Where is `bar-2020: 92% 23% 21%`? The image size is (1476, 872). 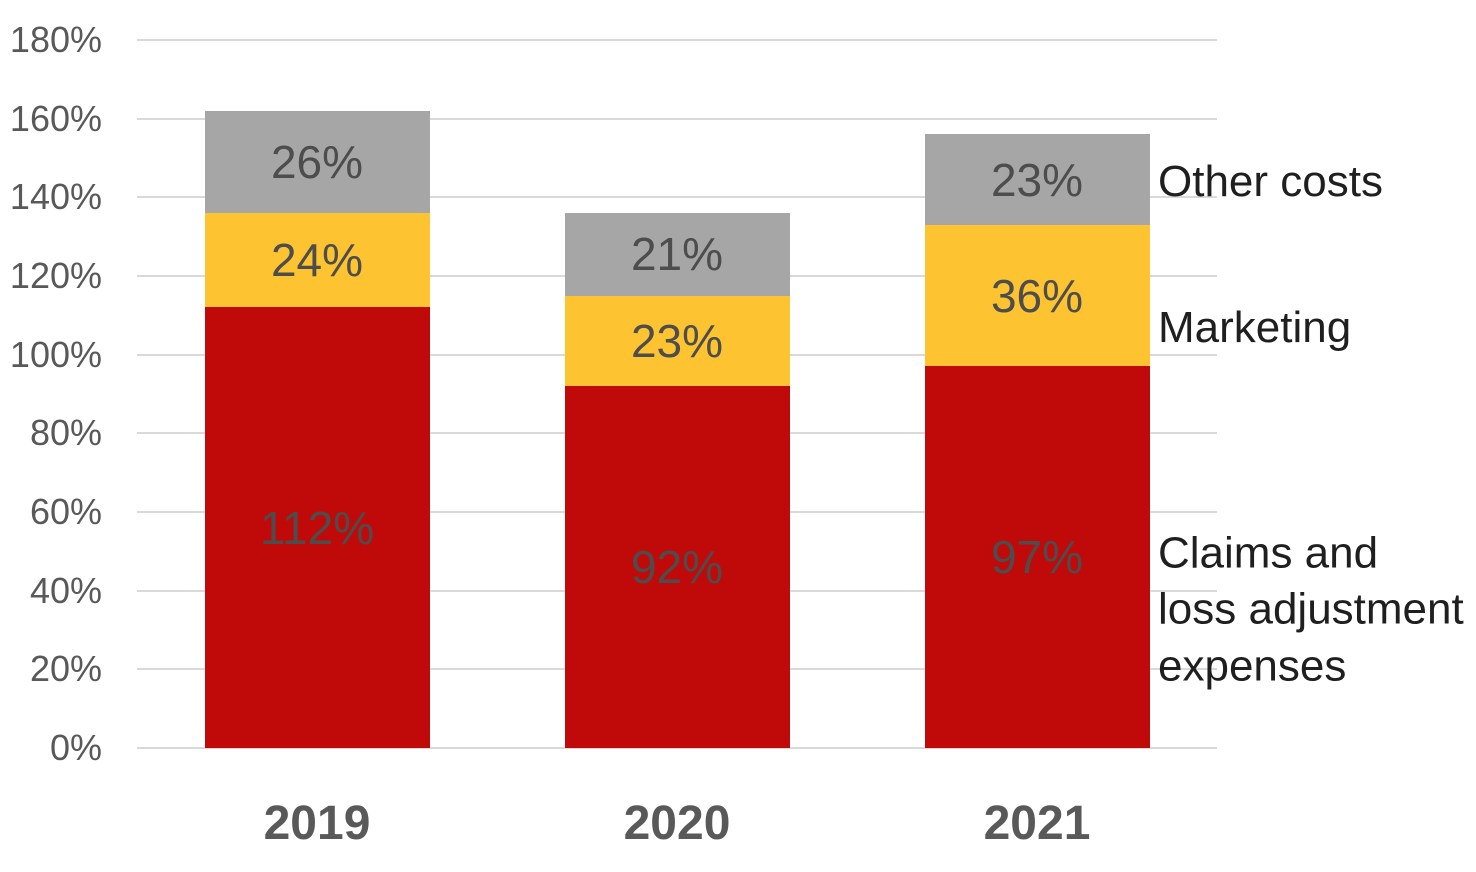
bar-2020: 92% 23% 21% is located at coordinates (677, 480).